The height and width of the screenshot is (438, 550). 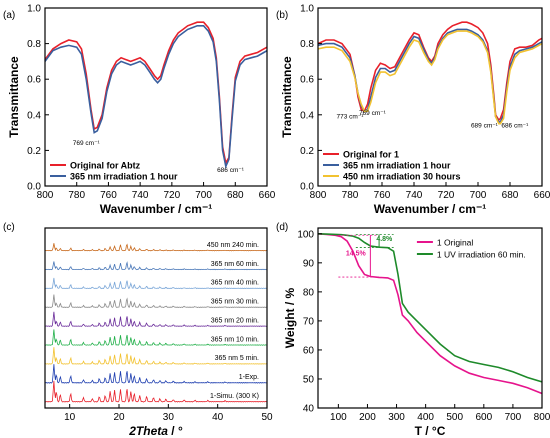 I want to click on y-tick-label: 90, so click(x=309, y=263).